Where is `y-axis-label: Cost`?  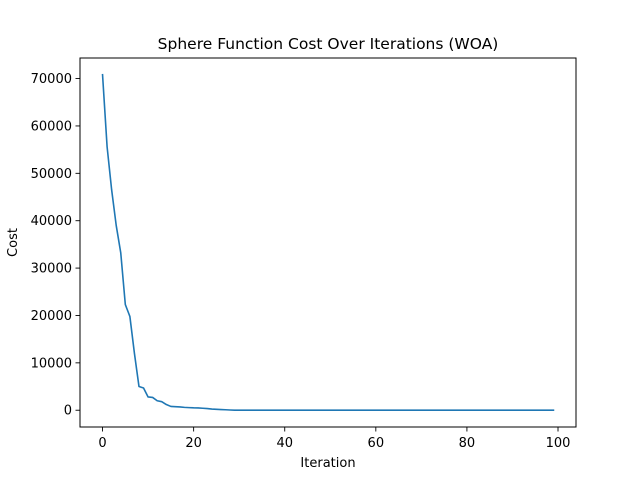
y-axis-label: Cost is located at coordinates (13, 242).